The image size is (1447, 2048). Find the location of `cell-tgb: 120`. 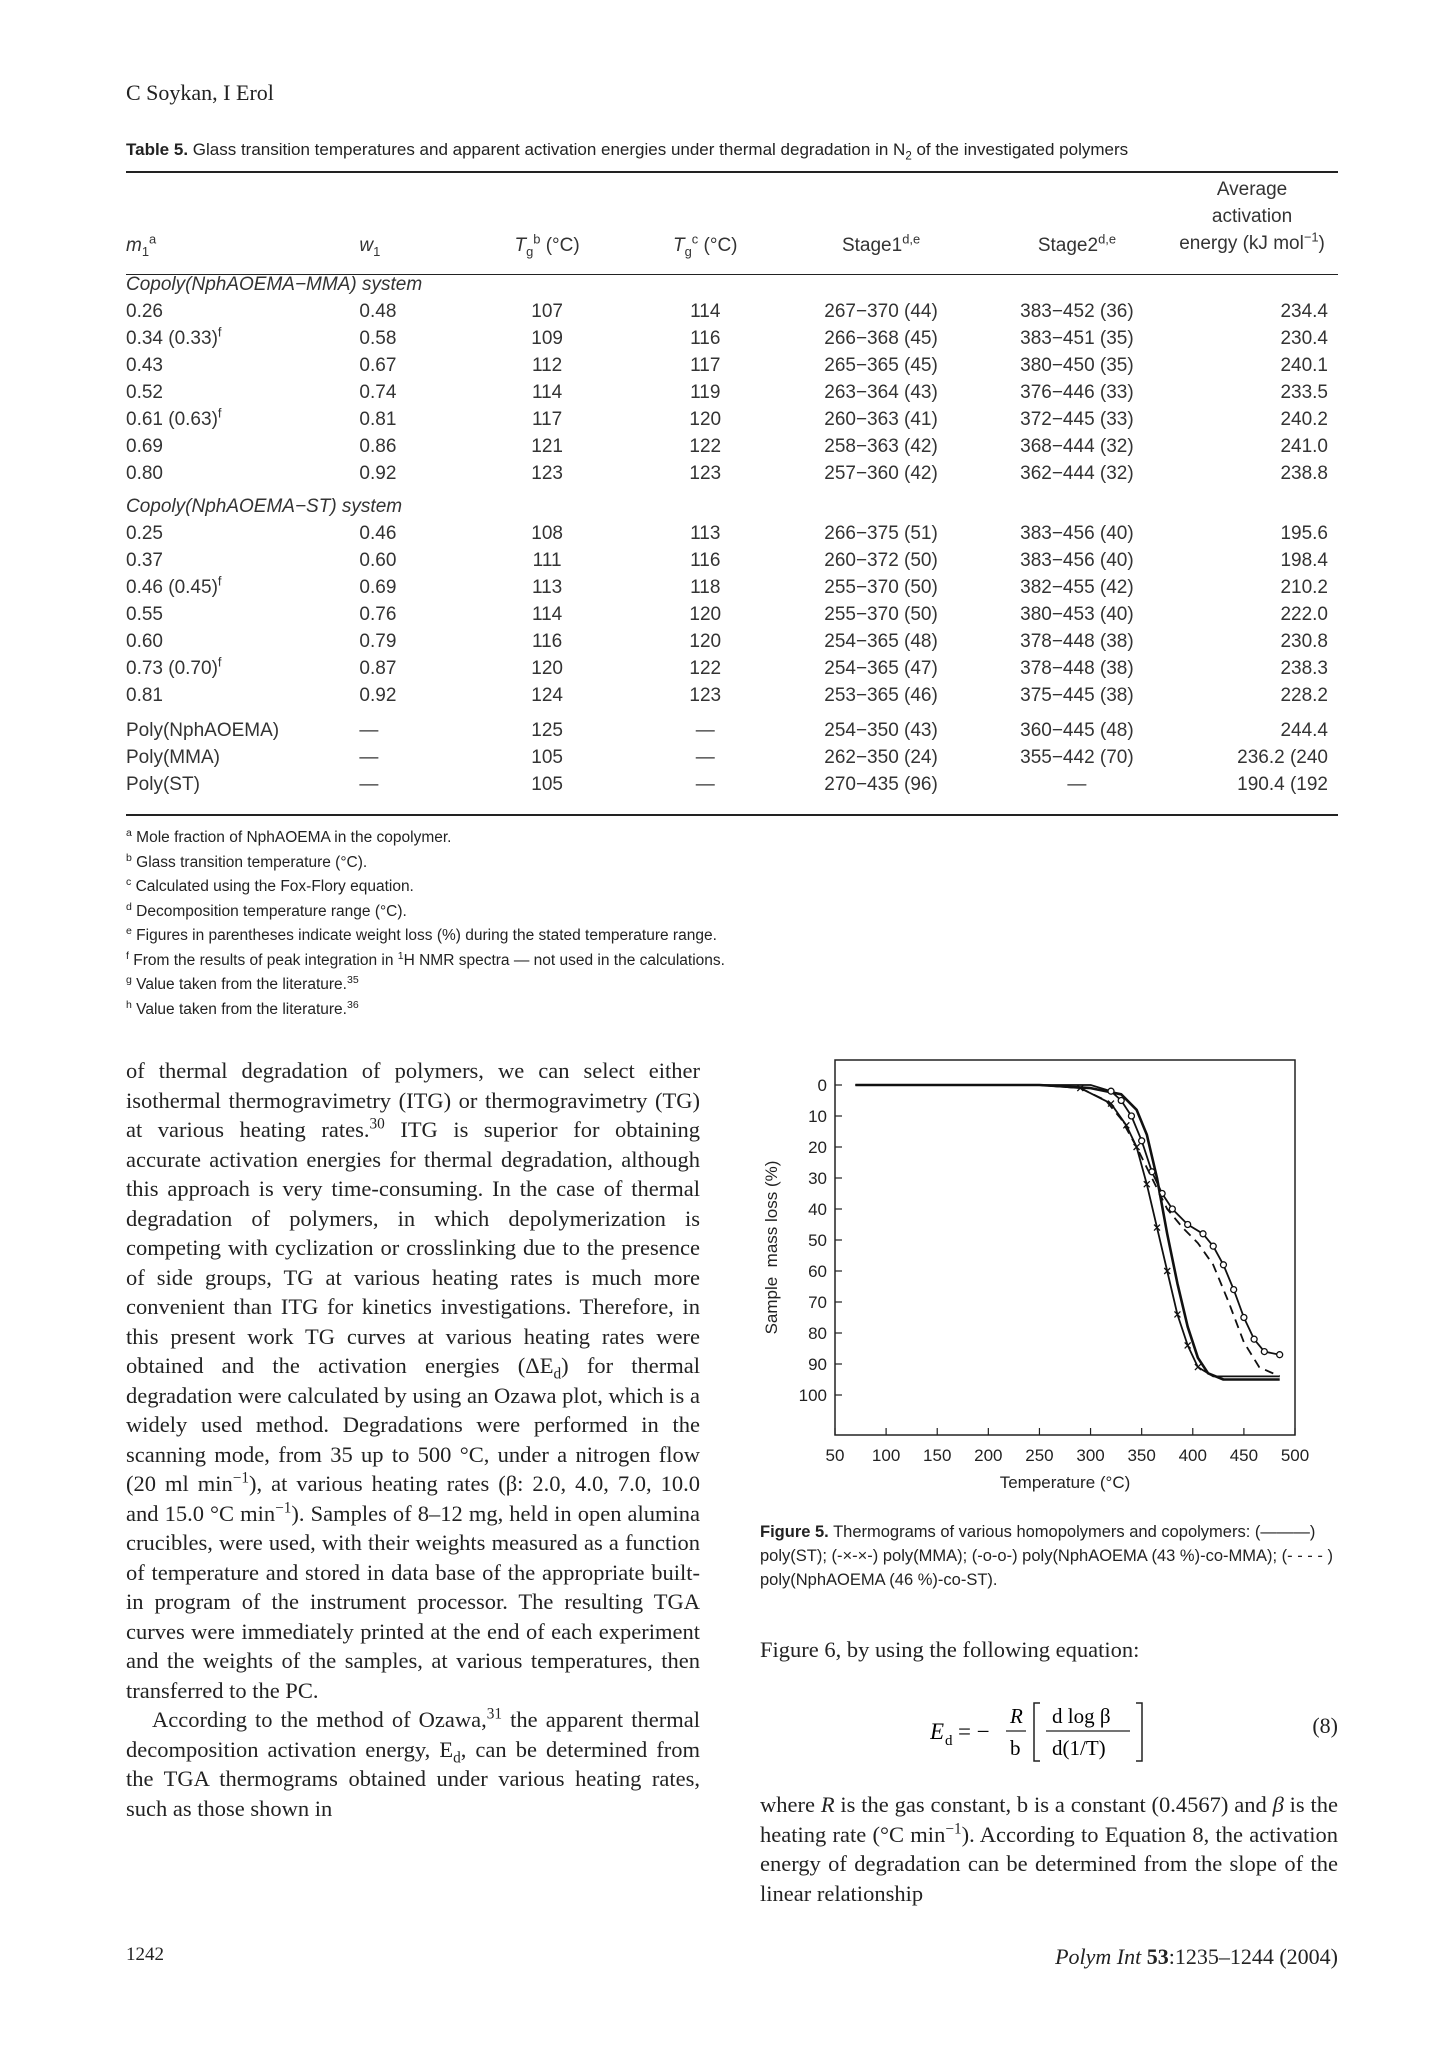

cell-tgb: 120 is located at coordinates (547, 668).